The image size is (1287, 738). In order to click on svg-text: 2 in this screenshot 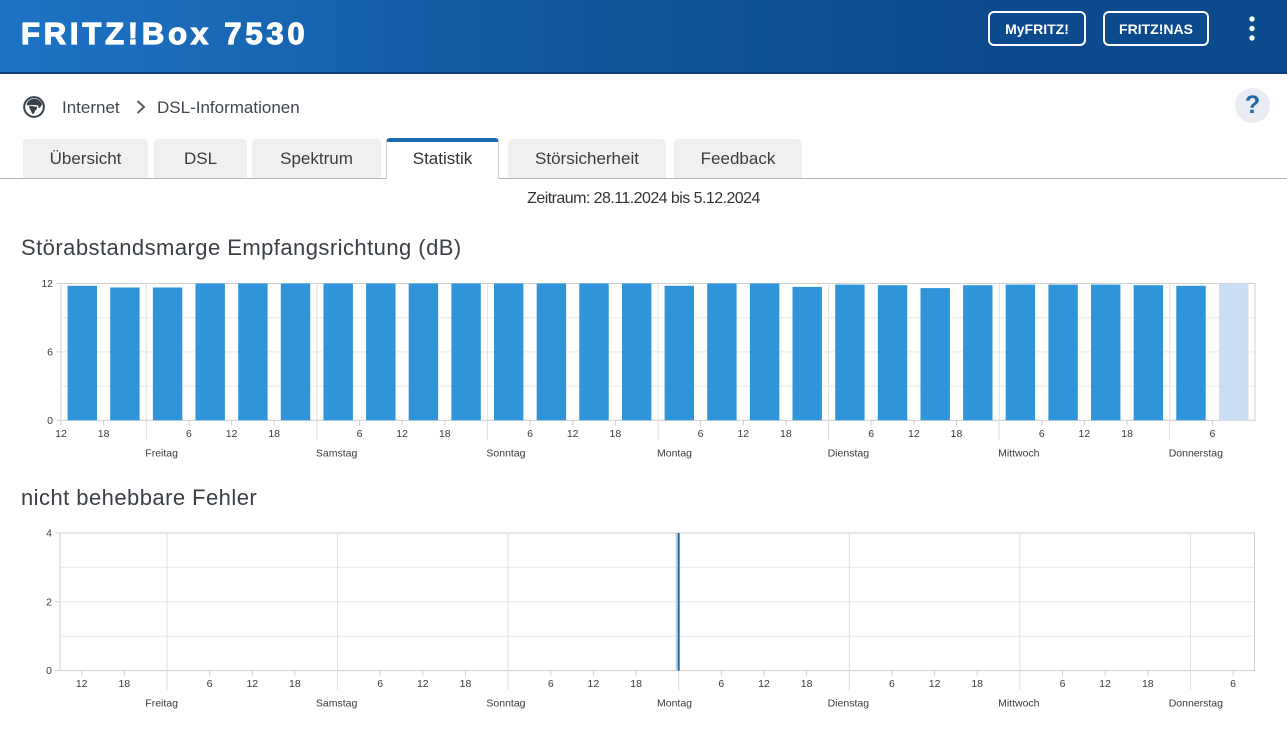, I will do `click(49, 602)`.